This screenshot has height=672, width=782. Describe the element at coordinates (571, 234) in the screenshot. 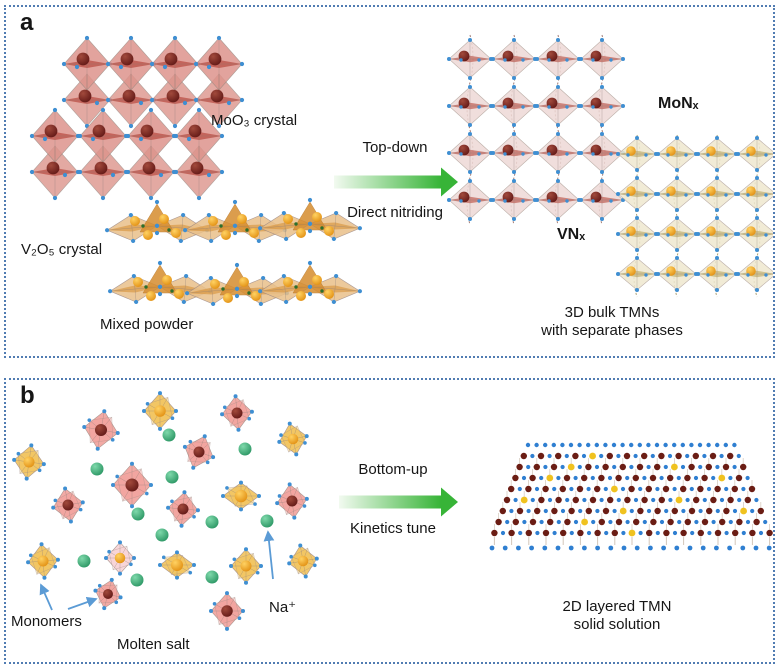

I see `vnx-label: VNₓ` at that location.